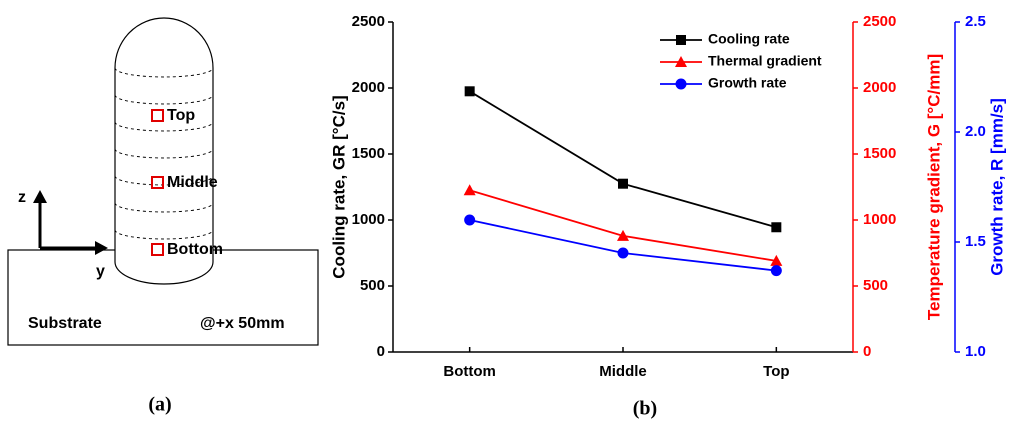 This screenshot has height=428, width=1009. I want to click on location-markers, so click(157, 182).